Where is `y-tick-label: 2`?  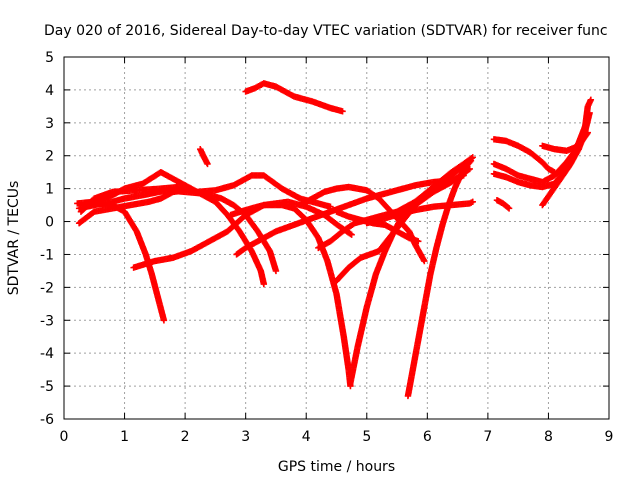
y-tick-label: 2 is located at coordinates (49, 157).